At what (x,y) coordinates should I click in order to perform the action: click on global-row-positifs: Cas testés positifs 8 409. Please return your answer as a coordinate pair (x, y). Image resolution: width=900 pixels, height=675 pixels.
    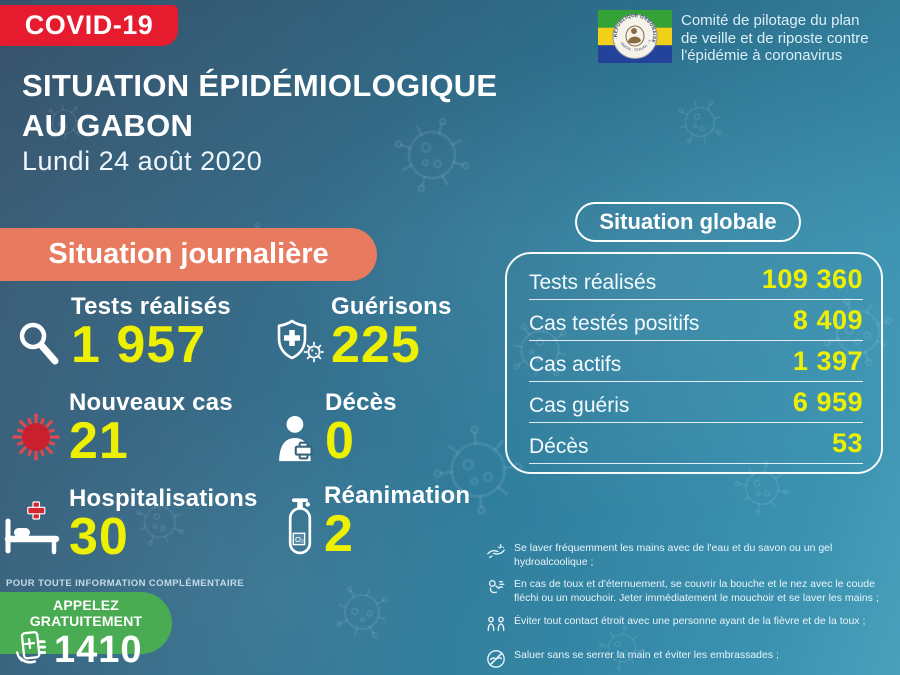
    Looking at the image, I should click on (696, 323).